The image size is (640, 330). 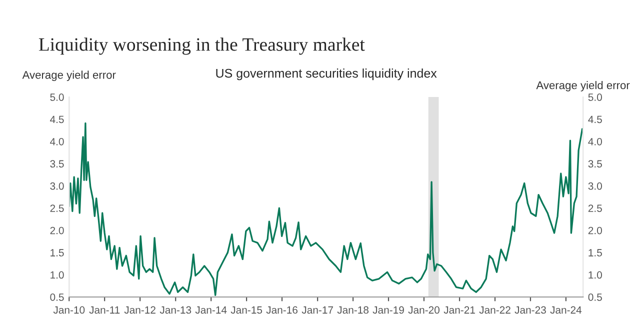 What do you see at coordinates (57, 297) in the screenshot?
I see `y-tick-label: 0.5` at bounding box center [57, 297].